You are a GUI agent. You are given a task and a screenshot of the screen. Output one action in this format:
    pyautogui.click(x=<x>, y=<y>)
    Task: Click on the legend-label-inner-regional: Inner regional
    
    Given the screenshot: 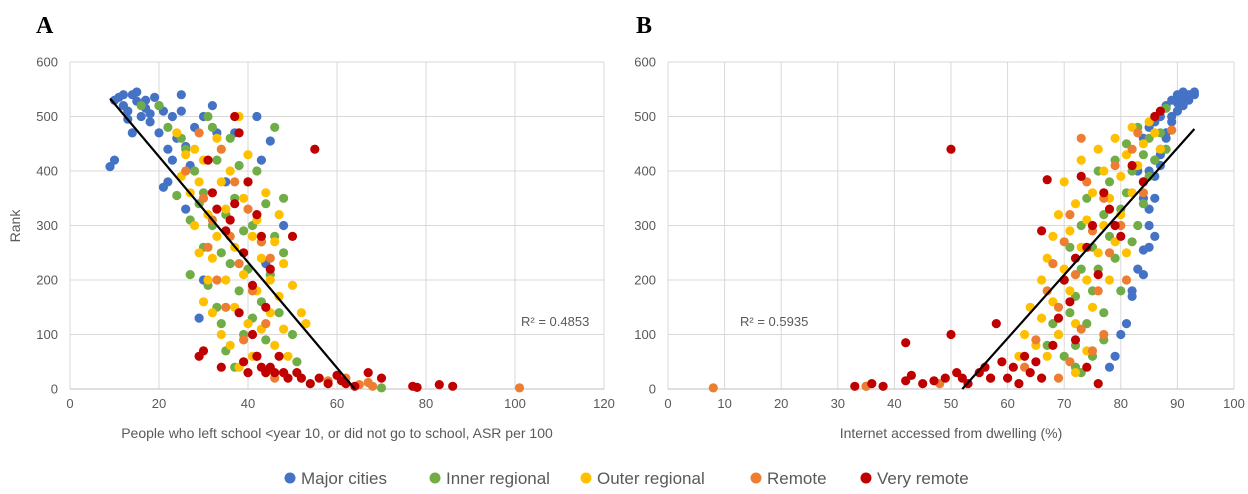 What is the action you would take?
    pyautogui.click(x=498, y=478)
    